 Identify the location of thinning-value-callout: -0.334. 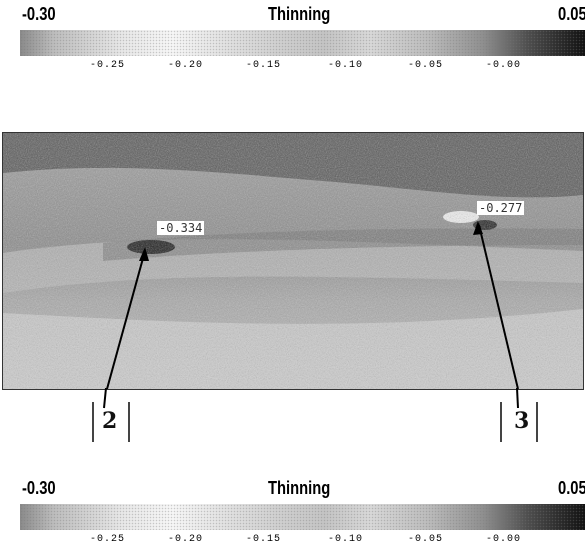
(181, 228).